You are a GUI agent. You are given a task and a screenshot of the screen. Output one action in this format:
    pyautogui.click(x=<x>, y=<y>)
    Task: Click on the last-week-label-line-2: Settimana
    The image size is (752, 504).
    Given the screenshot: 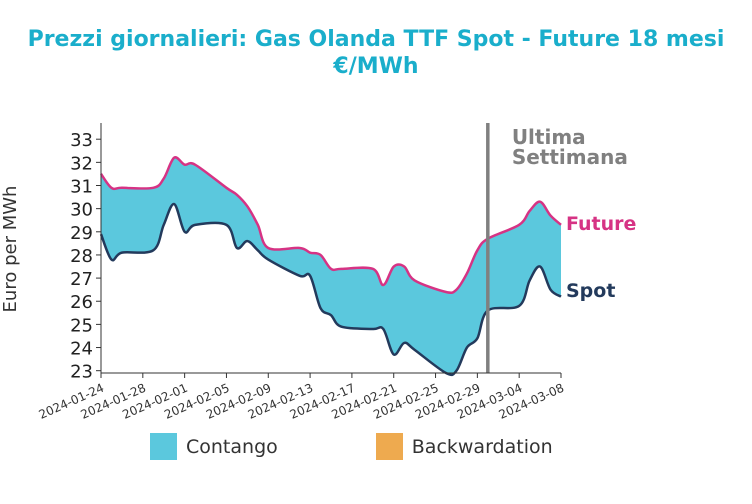 What is the action you would take?
    pyautogui.click(x=570, y=157)
    